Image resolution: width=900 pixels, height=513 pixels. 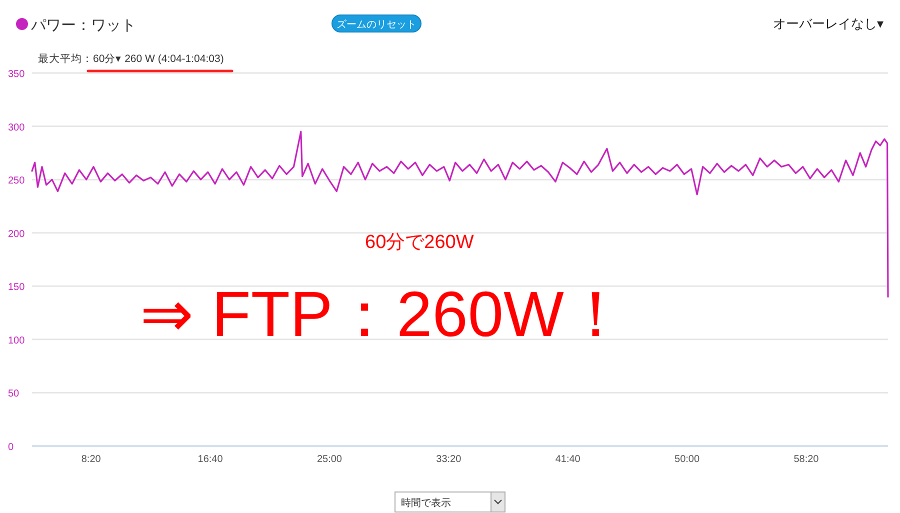 What do you see at coordinates (91, 459) in the screenshot?
I see `x-tick-label: 8:20` at bounding box center [91, 459].